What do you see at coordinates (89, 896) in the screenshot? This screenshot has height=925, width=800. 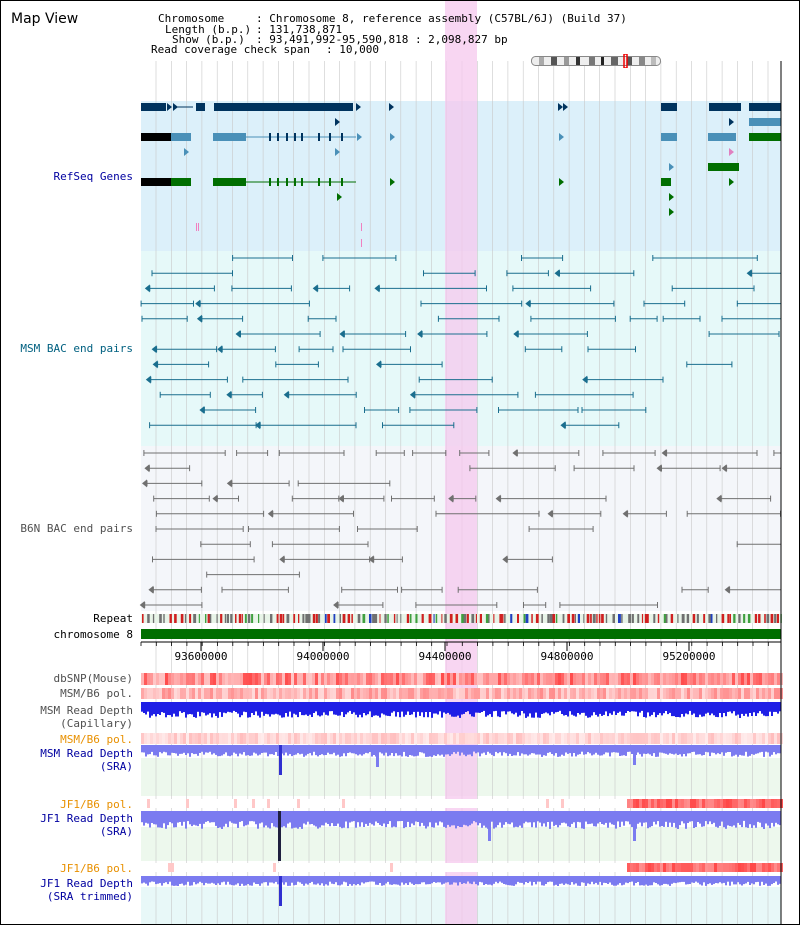 I see `jf1-depth-trim-sub: (SRA trimmed)` at bounding box center [89, 896].